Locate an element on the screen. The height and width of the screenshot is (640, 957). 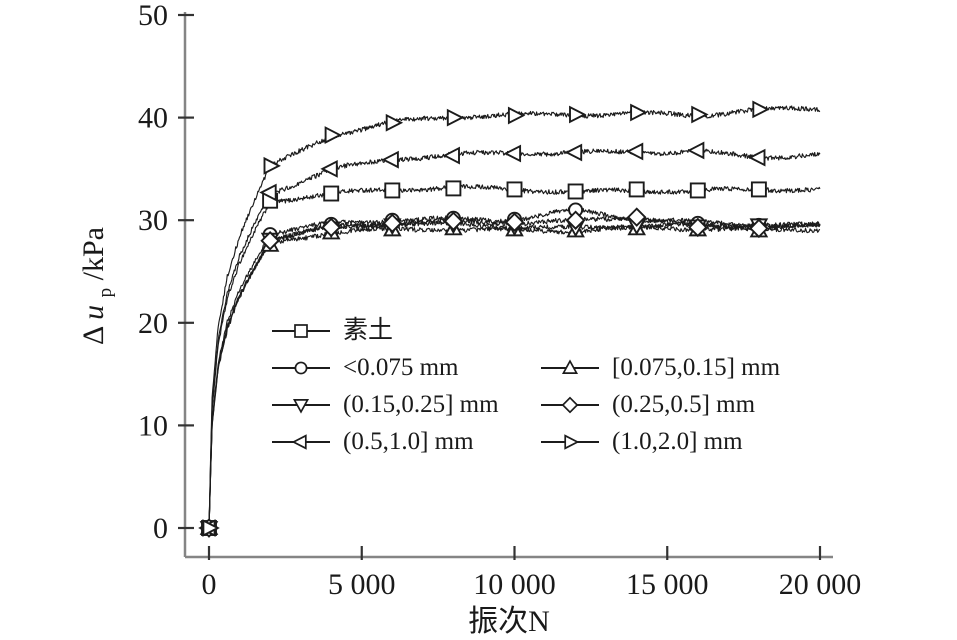
y-axis-title-delta: Δ is located at coordinates (93, 335).